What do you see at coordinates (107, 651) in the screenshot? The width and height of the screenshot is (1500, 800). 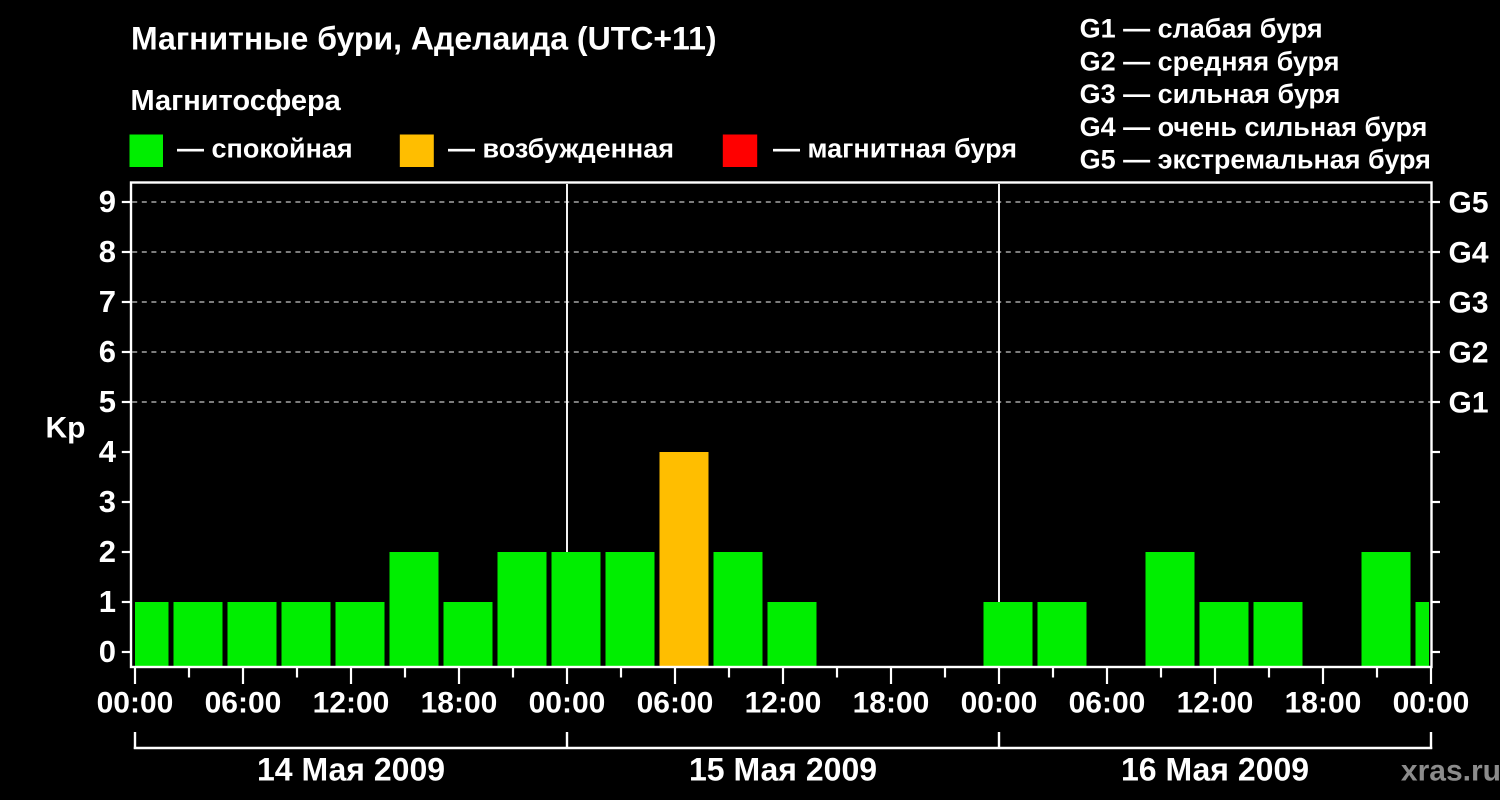 I see `svg-text: 0` at bounding box center [107, 651].